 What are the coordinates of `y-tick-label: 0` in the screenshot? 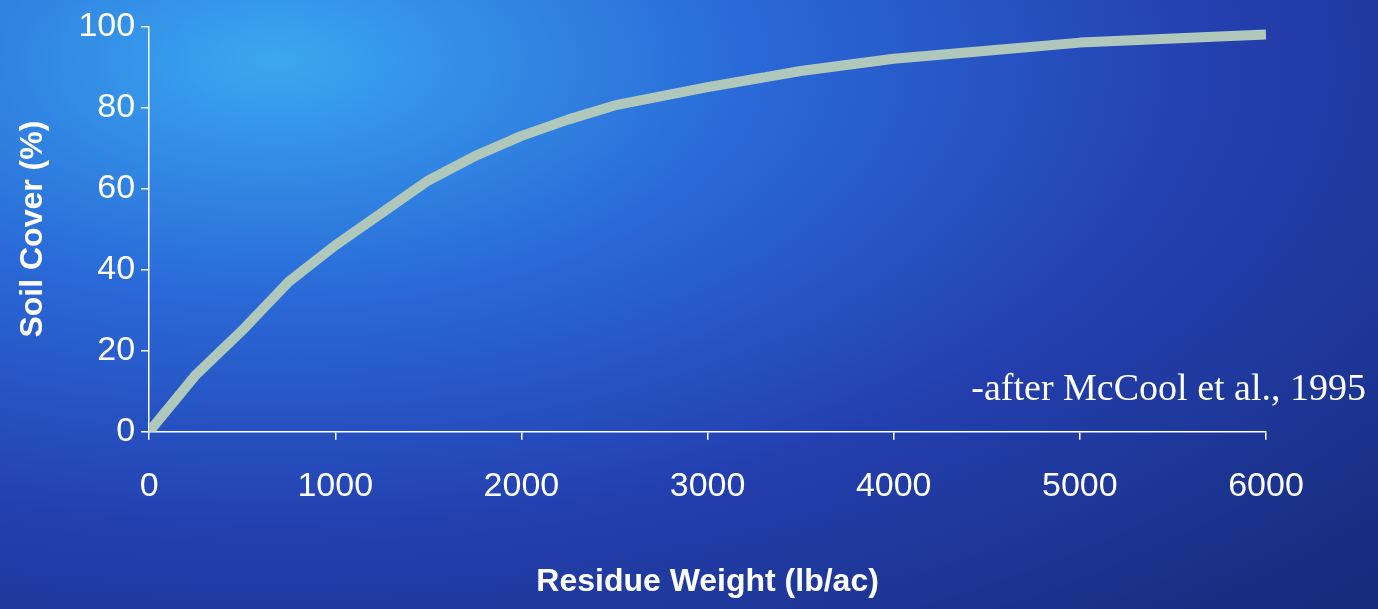 It's located at (126, 429).